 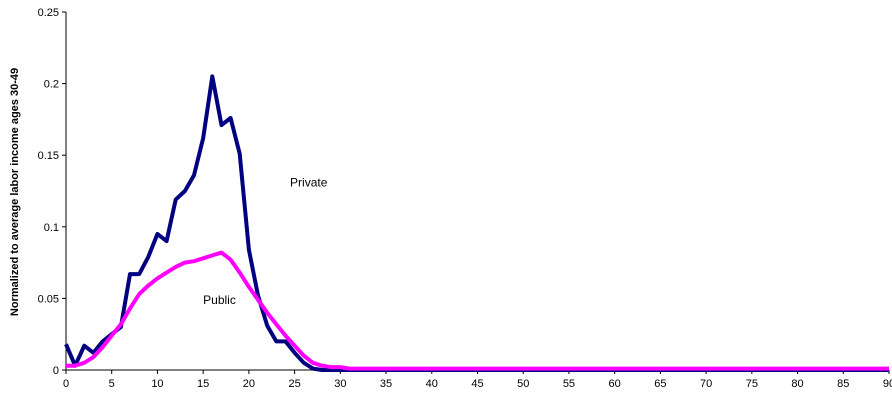 What do you see at coordinates (477, 384) in the screenshot?
I see `x-tick-label: 45` at bounding box center [477, 384].